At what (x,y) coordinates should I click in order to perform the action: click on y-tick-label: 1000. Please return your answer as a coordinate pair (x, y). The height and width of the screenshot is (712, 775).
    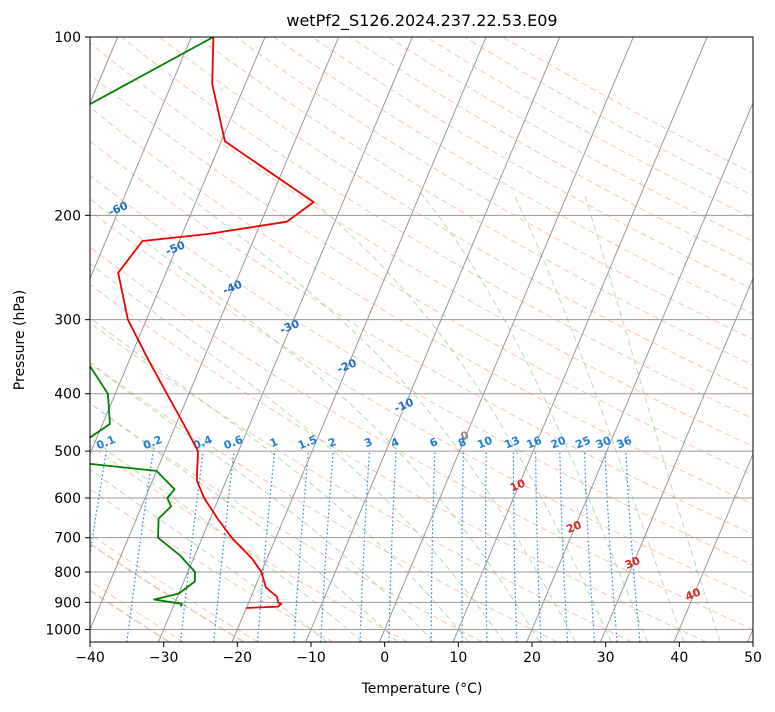
    Looking at the image, I should click on (63, 630).